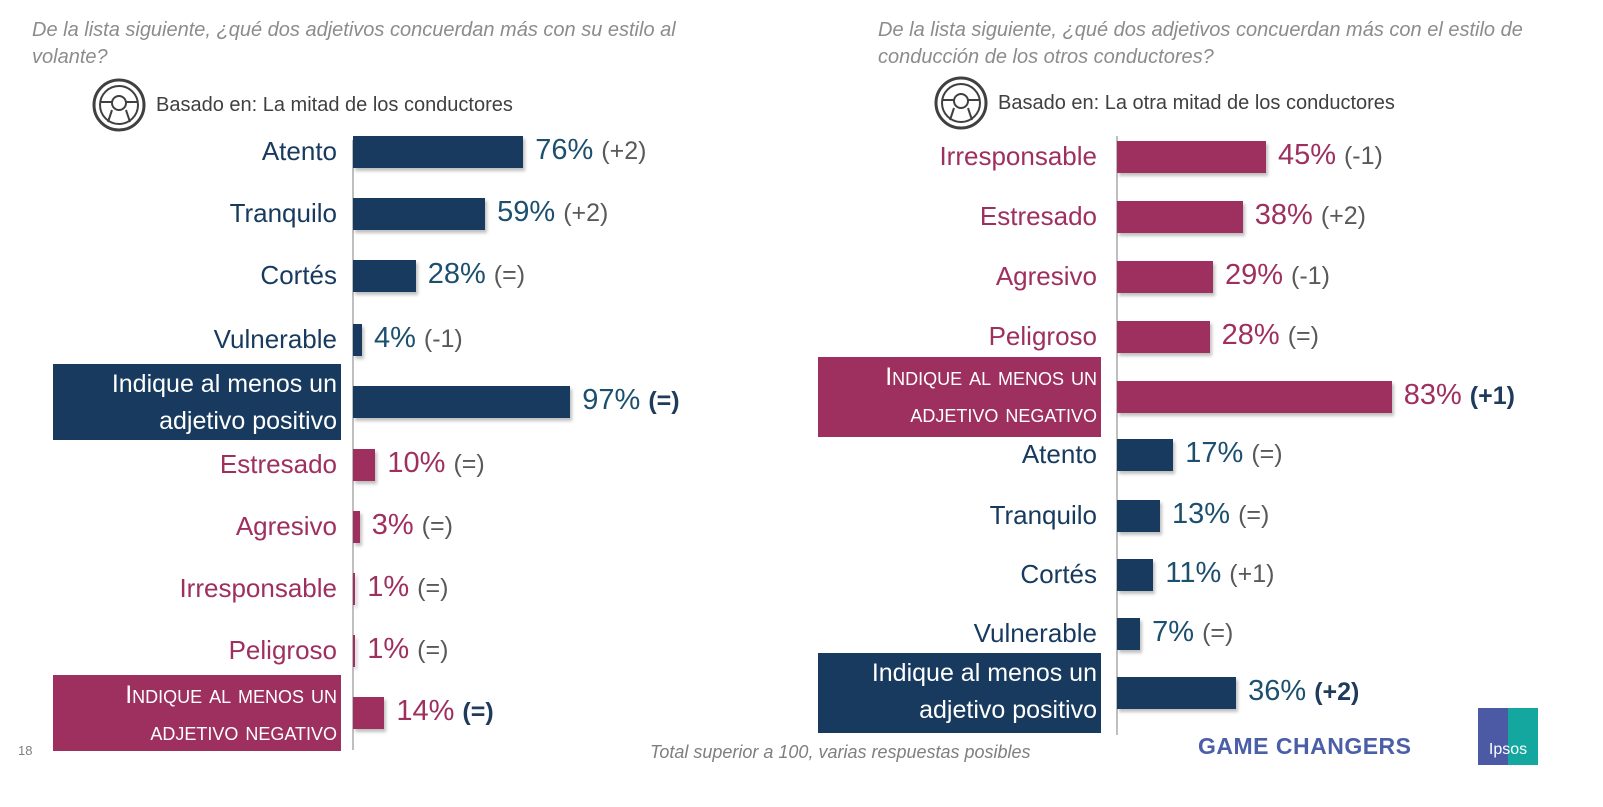 Image resolution: width=1603 pixels, height=807 pixels. I want to click on value-text: 17%, so click(1214, 453).